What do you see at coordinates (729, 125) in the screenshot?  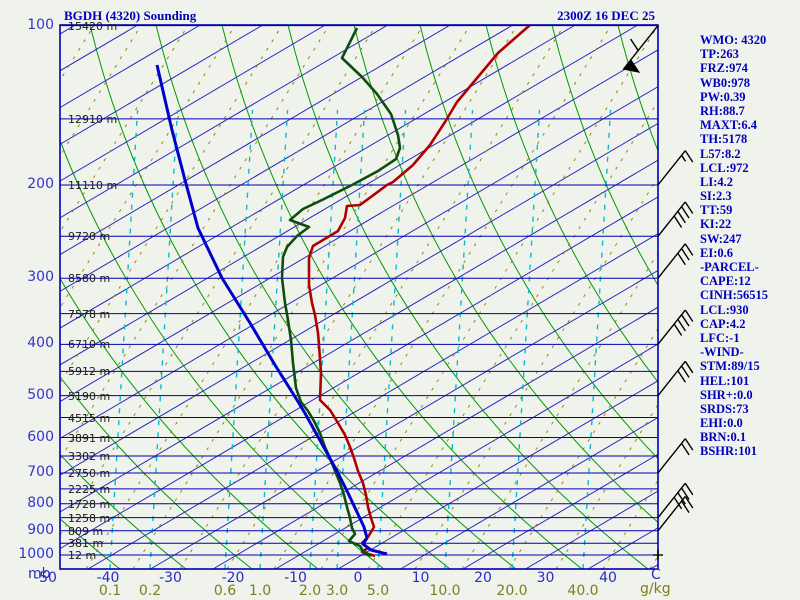 I see `panel-line: MAXT:6.4` at bounding box center [729, 125].